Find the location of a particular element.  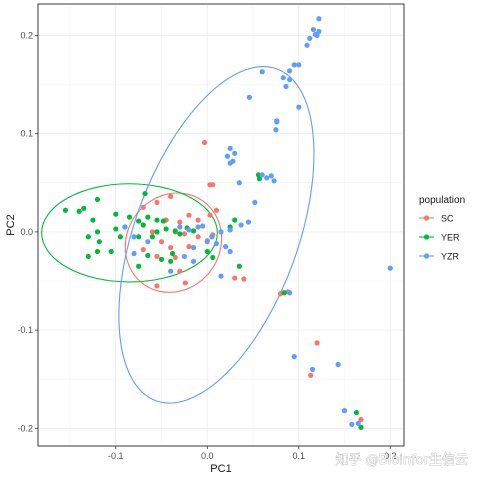

y-axis: -0.2 -0.1 0.0 0.1 0.2 is located at coordinates (27, 231).